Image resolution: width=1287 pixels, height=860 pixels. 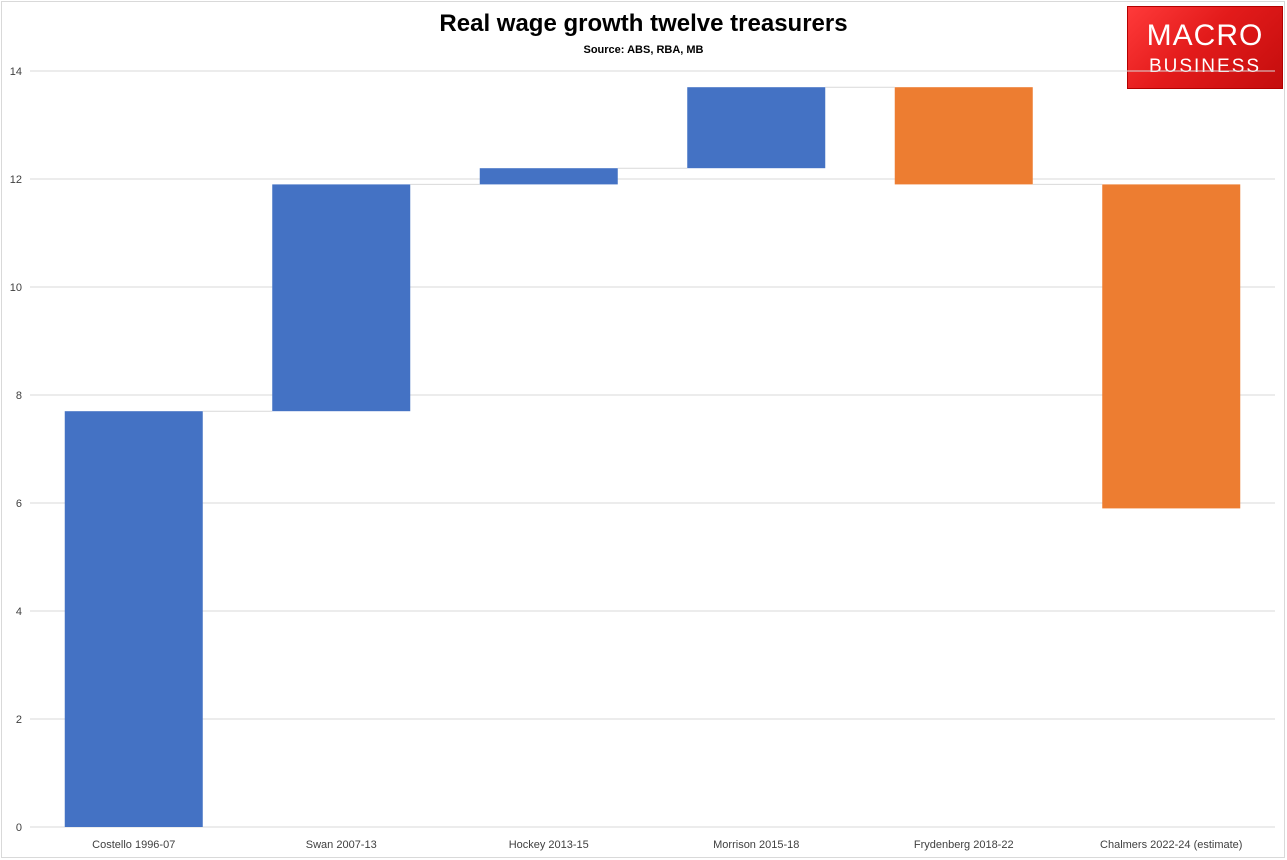 What do you see at coordinates (1171, 845) in the screenshot?
I see `x-tick-label: Chalmers 2022-24 (estimate)` at bounding box center [1171, 845].